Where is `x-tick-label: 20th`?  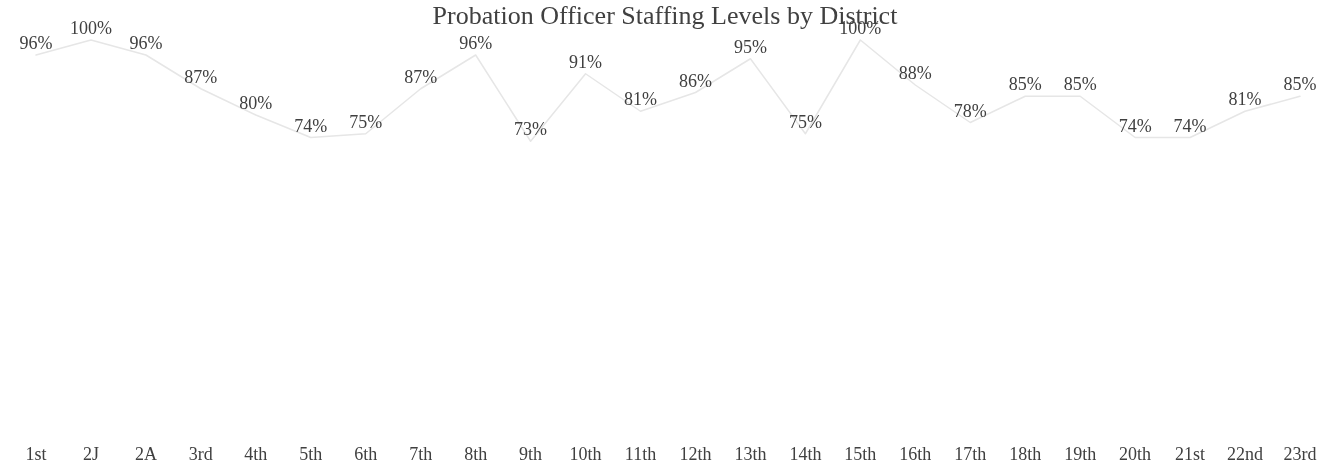
x-tick-label: 20th is located at coordinates (1135, 454).